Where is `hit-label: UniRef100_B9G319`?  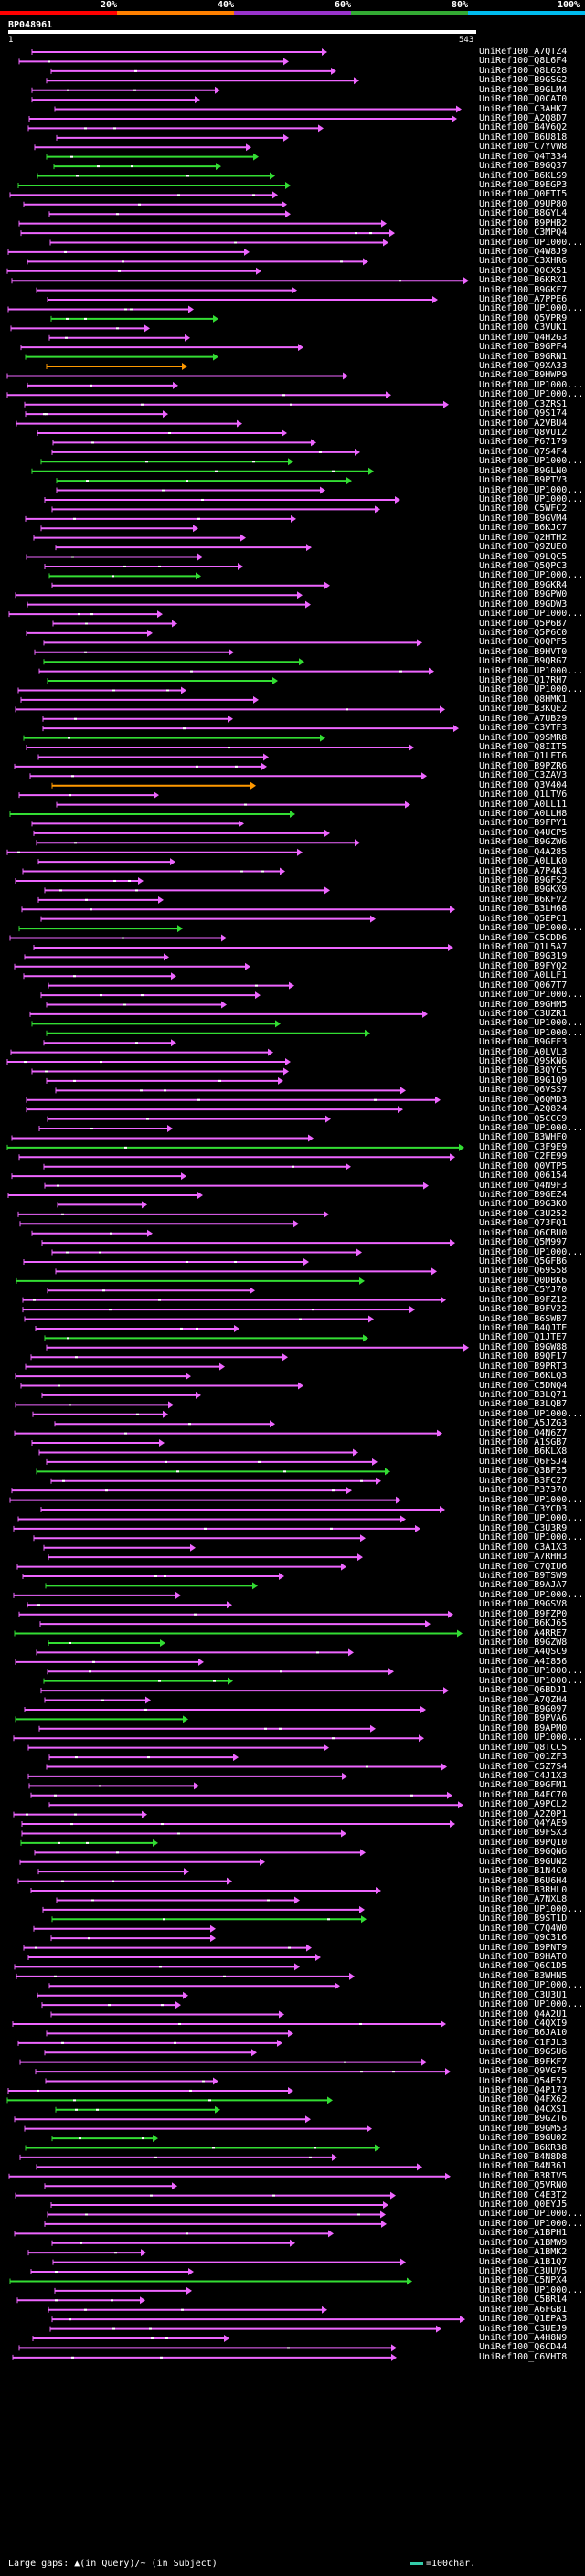 hit-label: UniRef100_B9G319 is located at coordinates (523, 956).